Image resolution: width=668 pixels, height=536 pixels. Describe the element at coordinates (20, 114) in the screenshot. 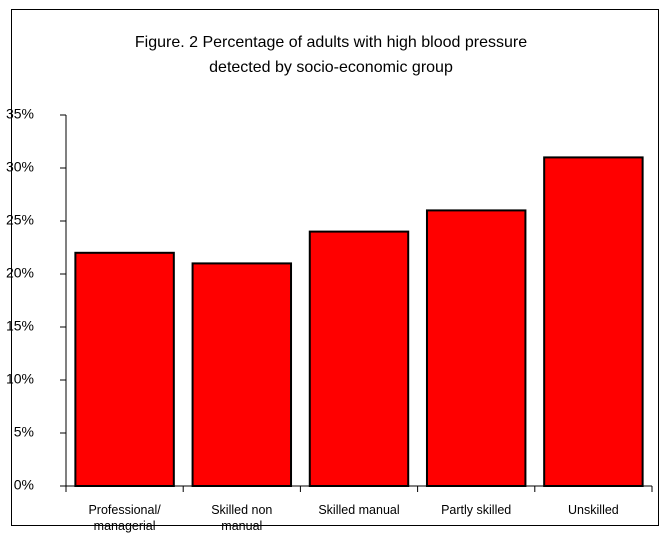

I see `y-tick-label: 35%` at that location.